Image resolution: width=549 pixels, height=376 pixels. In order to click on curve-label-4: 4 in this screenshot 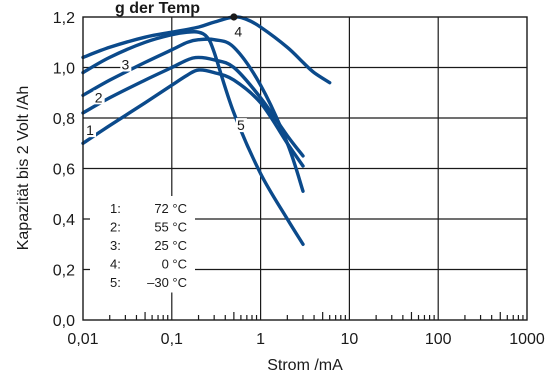, I will do `click(238, 32)`.